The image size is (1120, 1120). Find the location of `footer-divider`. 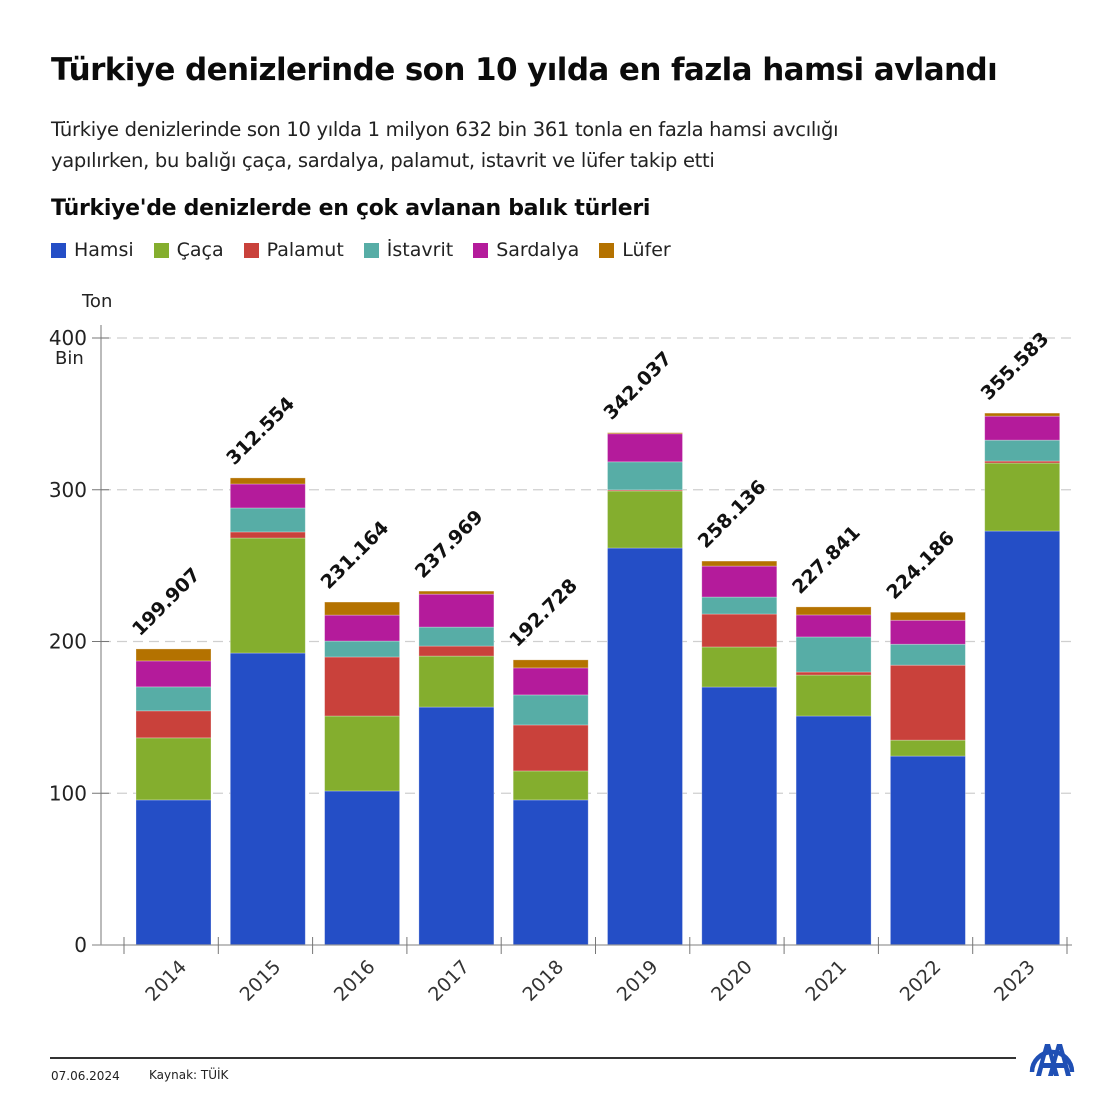

footer-divider is located at coordinates (533, 1058).